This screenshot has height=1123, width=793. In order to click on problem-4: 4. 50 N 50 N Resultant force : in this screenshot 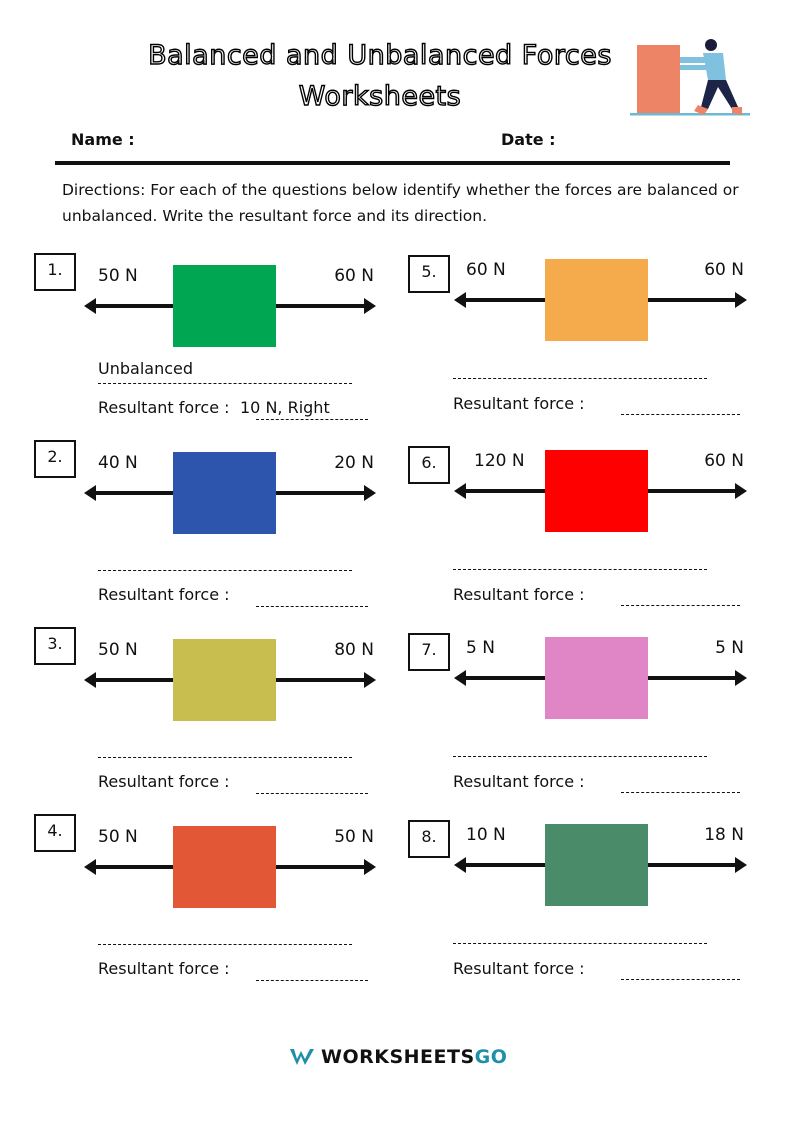, I will do `click(214, 904)`.